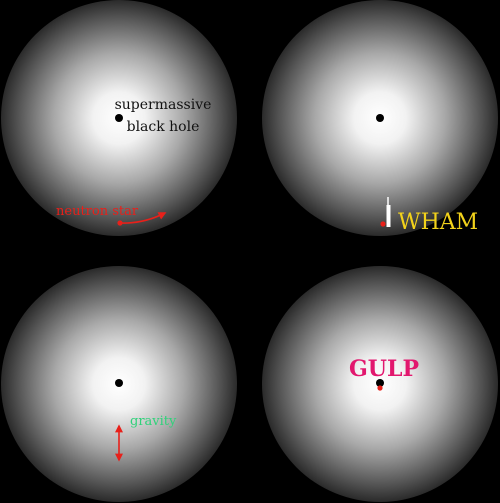 Image resolution: width=500 pixels, height=503 pixels. Describe the element at coordinates (163, 127) in the screenshot. I see `black-hole-label-line2: black hole` at that location.